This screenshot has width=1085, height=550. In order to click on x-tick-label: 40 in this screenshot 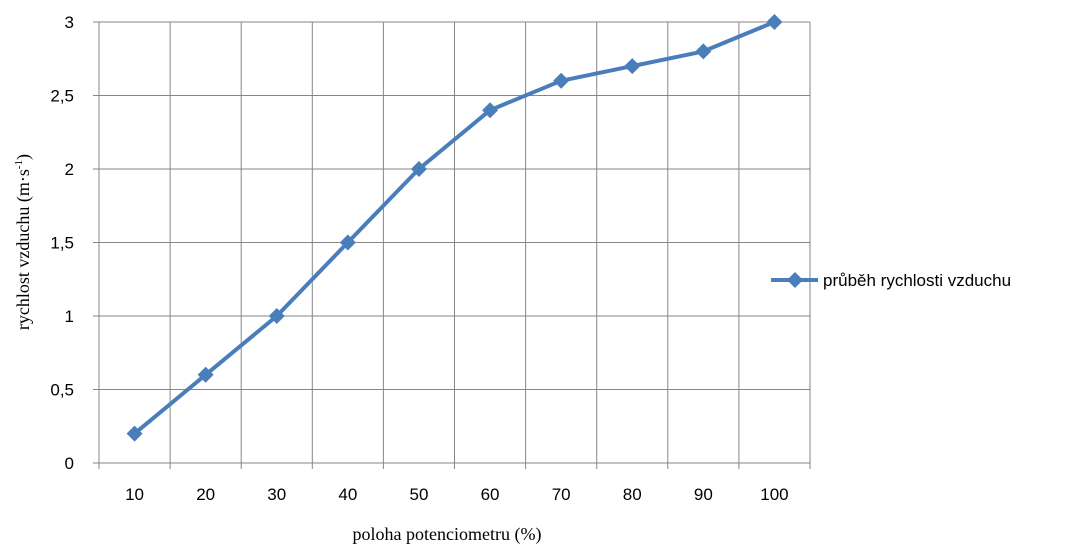, I will do `click(347, 494)`.